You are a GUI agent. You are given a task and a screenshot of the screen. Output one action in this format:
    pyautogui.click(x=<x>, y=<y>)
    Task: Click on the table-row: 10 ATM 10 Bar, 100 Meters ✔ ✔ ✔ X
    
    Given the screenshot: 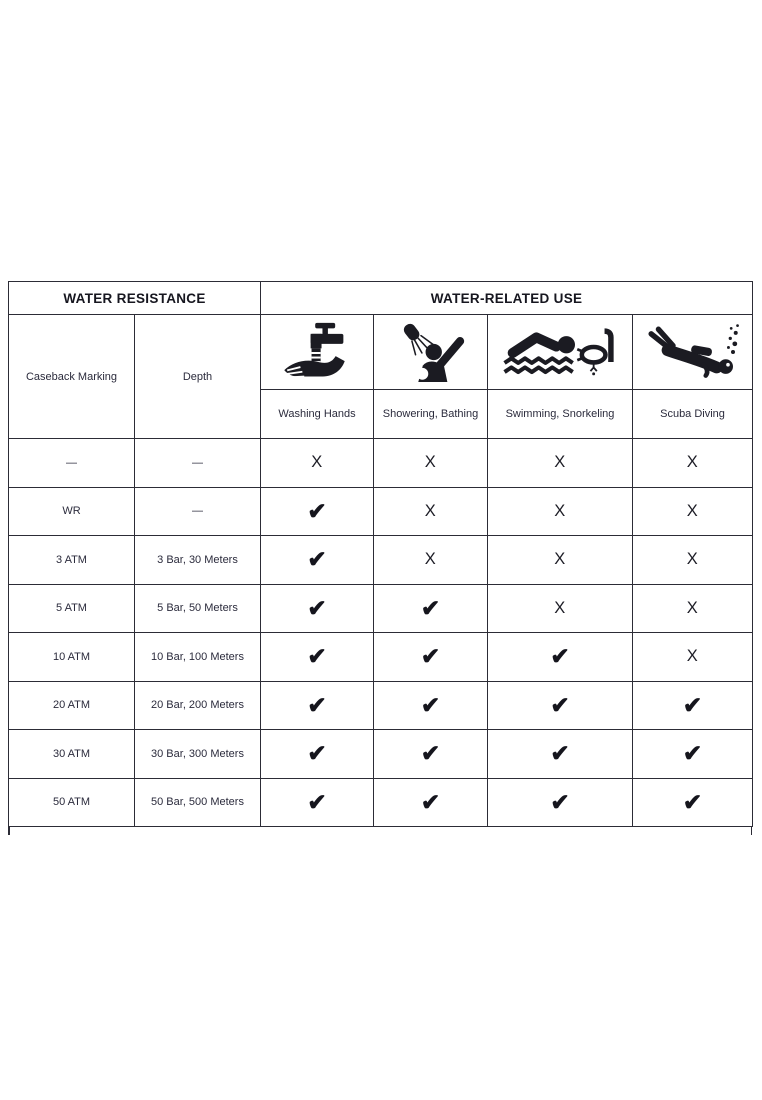 What is the action you would take?
    pyautogui.click(x=381, y=657)
    